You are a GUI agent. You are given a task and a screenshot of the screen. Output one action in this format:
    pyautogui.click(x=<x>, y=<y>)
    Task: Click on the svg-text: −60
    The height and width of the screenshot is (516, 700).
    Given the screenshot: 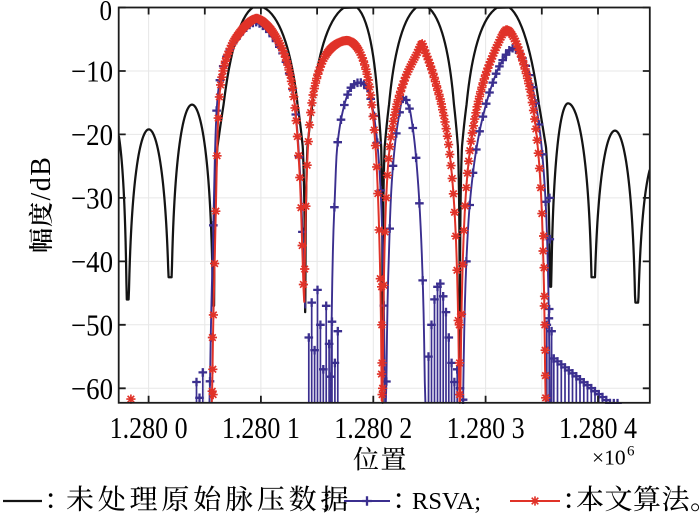 What is the action you would take?
    pyautogui.click(x=92, y=389)
    